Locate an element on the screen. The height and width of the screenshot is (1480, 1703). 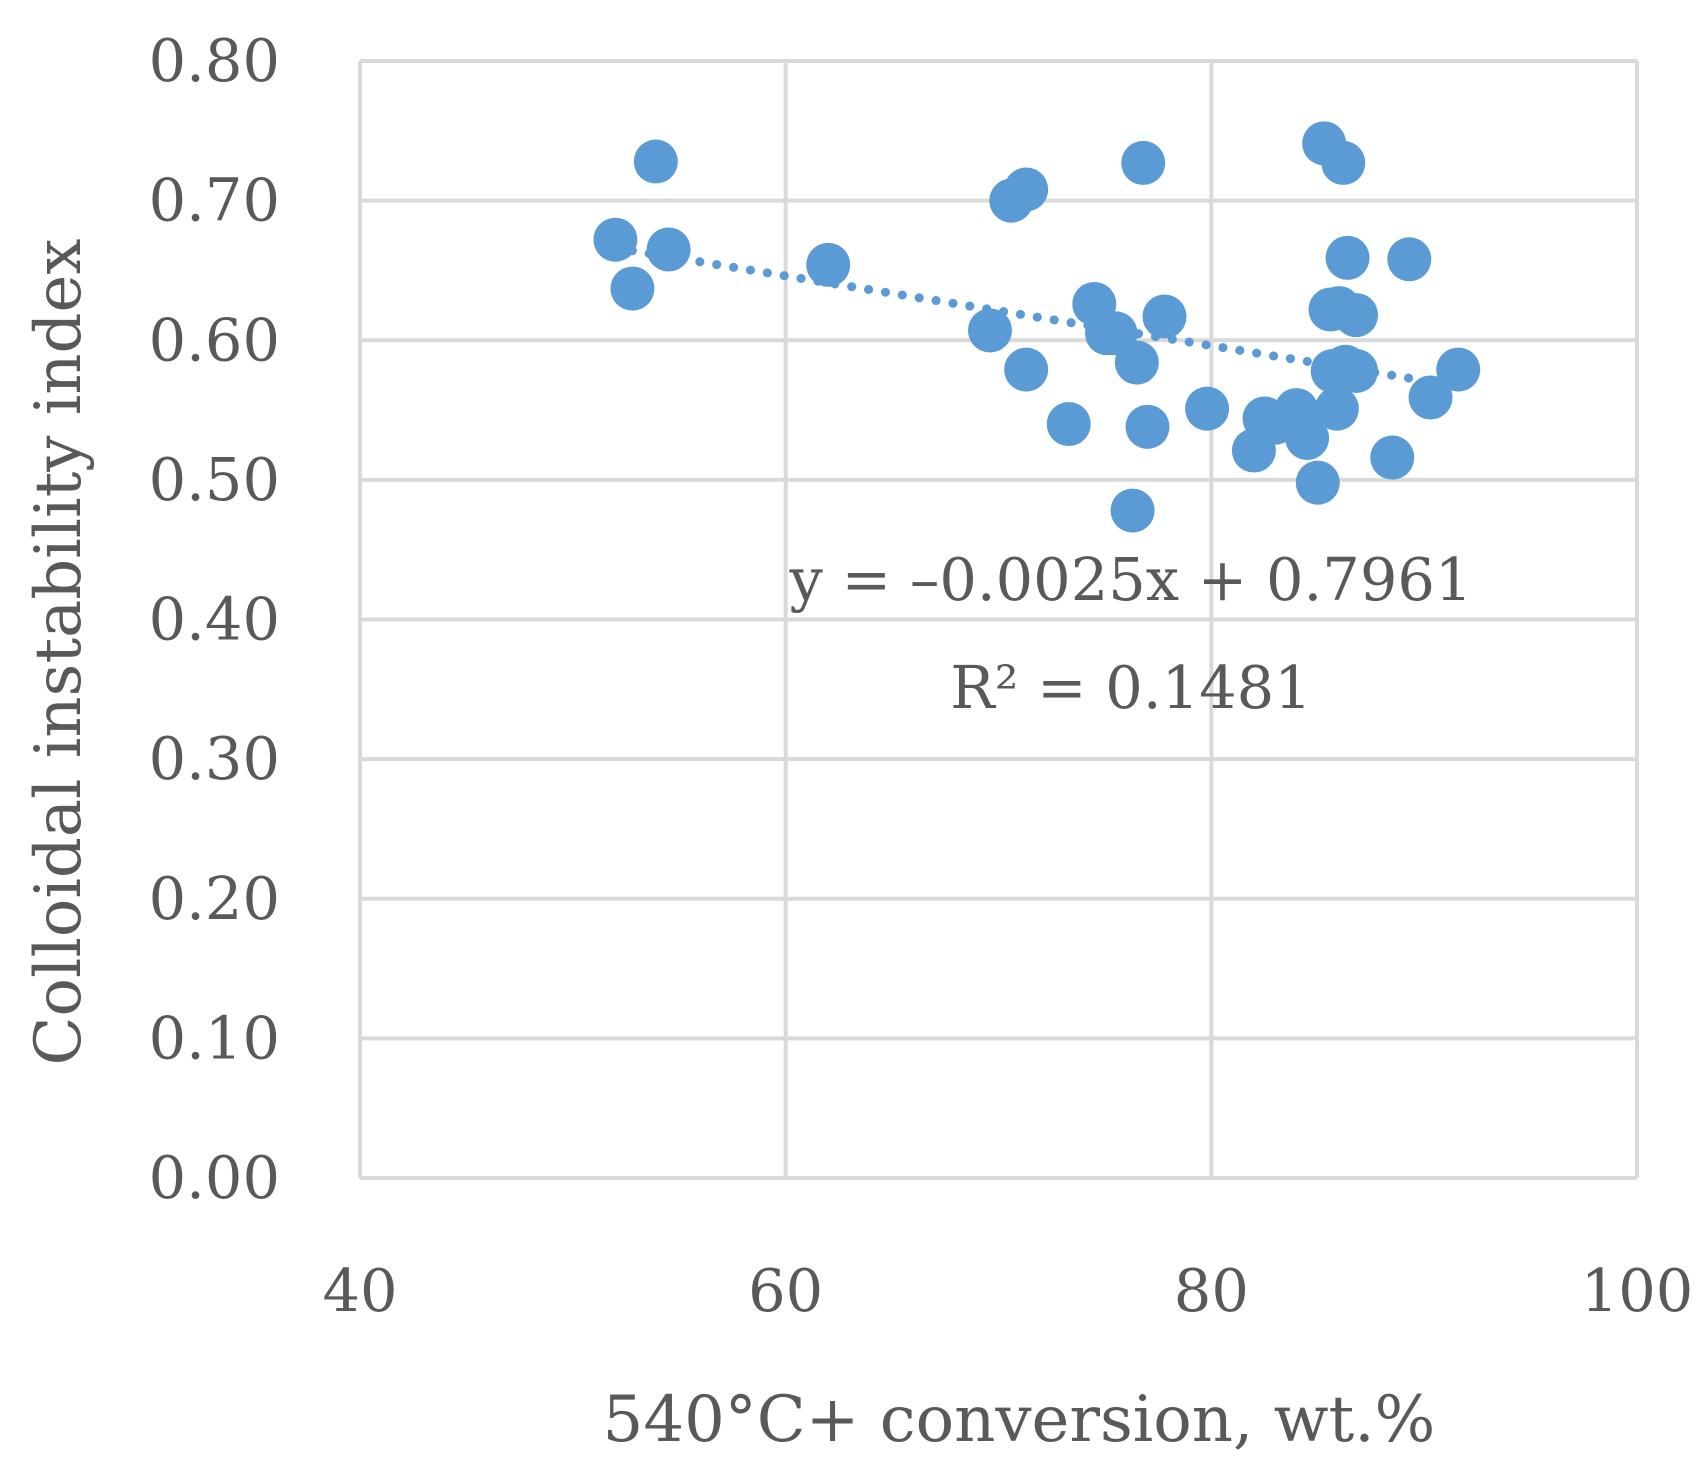
x-tick-label: 40 is located at coordinates (359, 1290).